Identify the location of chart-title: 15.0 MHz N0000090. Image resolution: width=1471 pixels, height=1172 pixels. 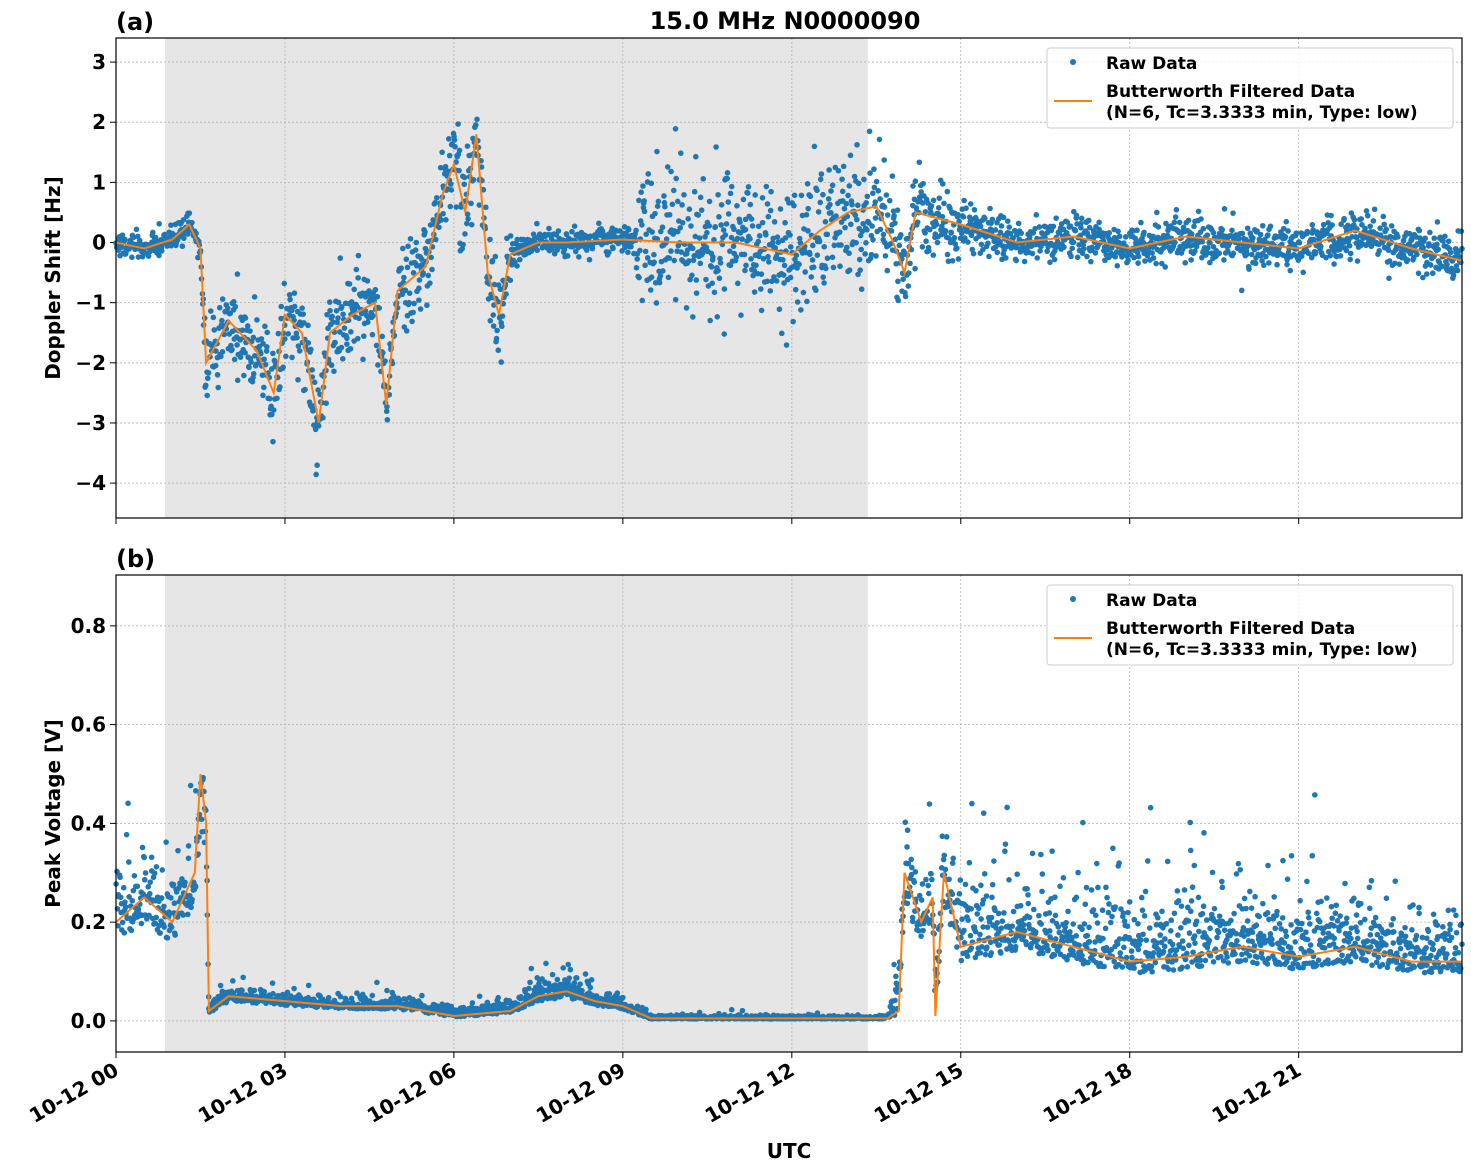
(785, 21).